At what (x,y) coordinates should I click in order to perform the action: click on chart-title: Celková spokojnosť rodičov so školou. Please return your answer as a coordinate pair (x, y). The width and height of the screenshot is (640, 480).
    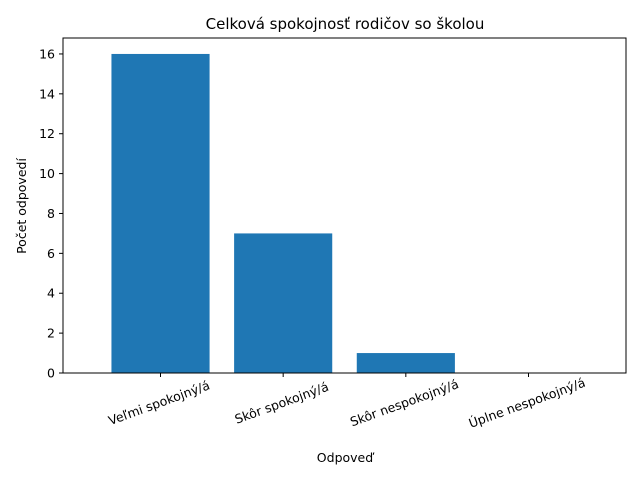
    Looking at the image, I should click on (345, 24).